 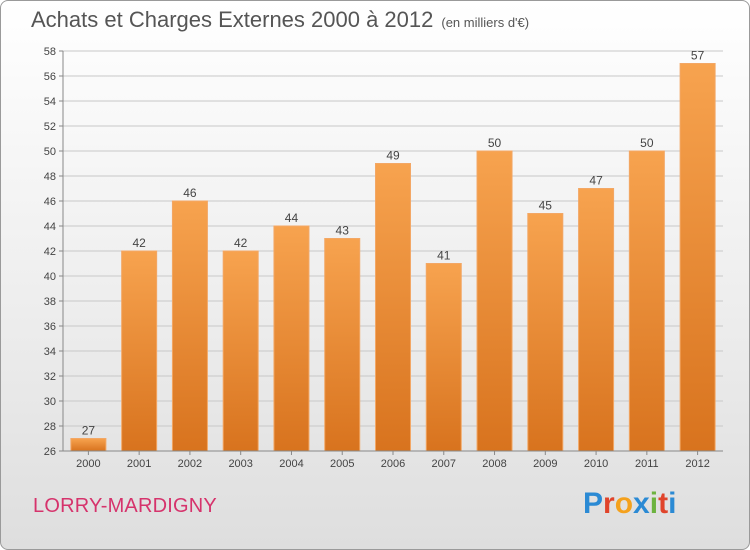 I want to click on logo-letter: x, so click(x=641, y=503).